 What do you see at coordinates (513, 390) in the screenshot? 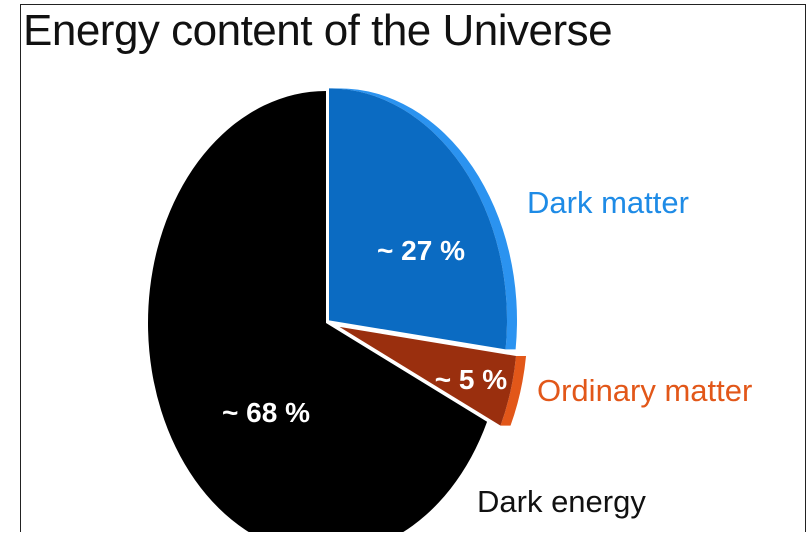
I see `pie-slice-rim-ordinary-matter` at bounding box center [513, 390].